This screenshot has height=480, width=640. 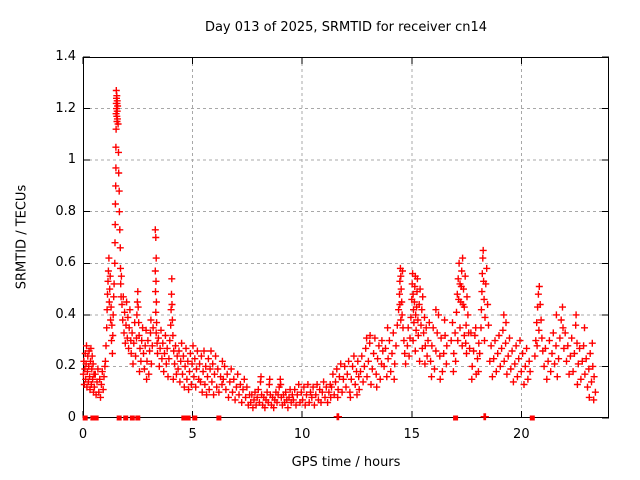 What do you see at coordinates (71, 160) in the screenshot?
I see `y-tick-label: 1` at bounding box center [71, 160].